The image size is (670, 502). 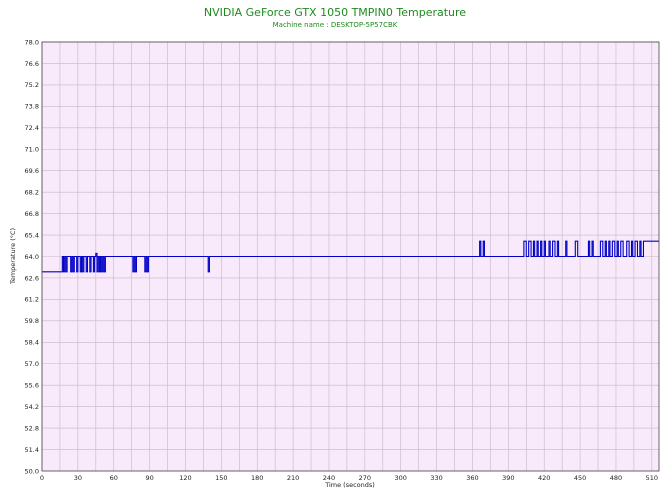 What do you see at coordinates (32, 386) in the screenshot?
I see `y-tick-label: 55.6` at bounding box center [32, 386].